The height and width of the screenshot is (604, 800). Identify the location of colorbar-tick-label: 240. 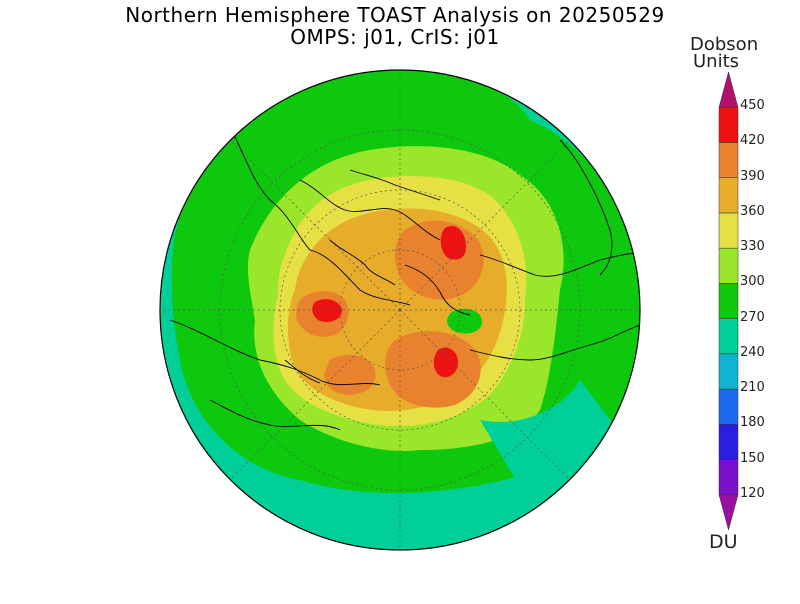
(752, 352).